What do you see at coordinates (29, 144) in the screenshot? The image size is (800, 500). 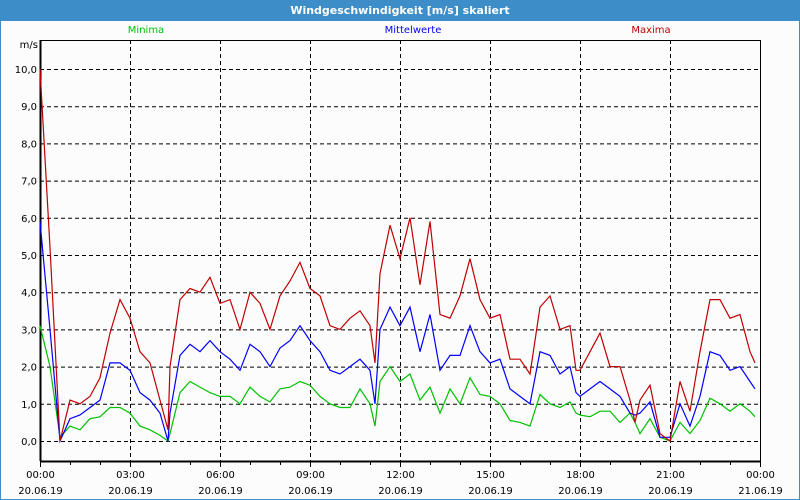 I see `y-tick-label: 8,0` at bounding box center [29, 144].